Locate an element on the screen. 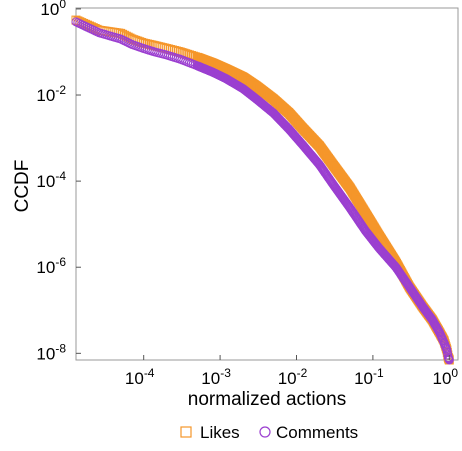 The height and width of the screenshot is (451, 462). y-axis-ticks: 10⁰ 10⁻² 10⁻⁴ 10⁻⁶ 10⁻⁸ is located at coordinates (58, 181).